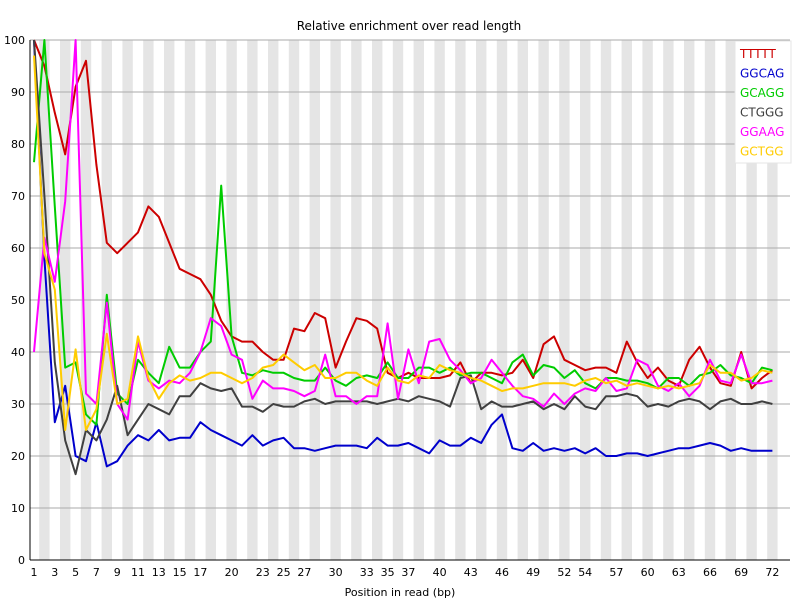  I want to click on y-tick-label: 10, so click(18, 508).